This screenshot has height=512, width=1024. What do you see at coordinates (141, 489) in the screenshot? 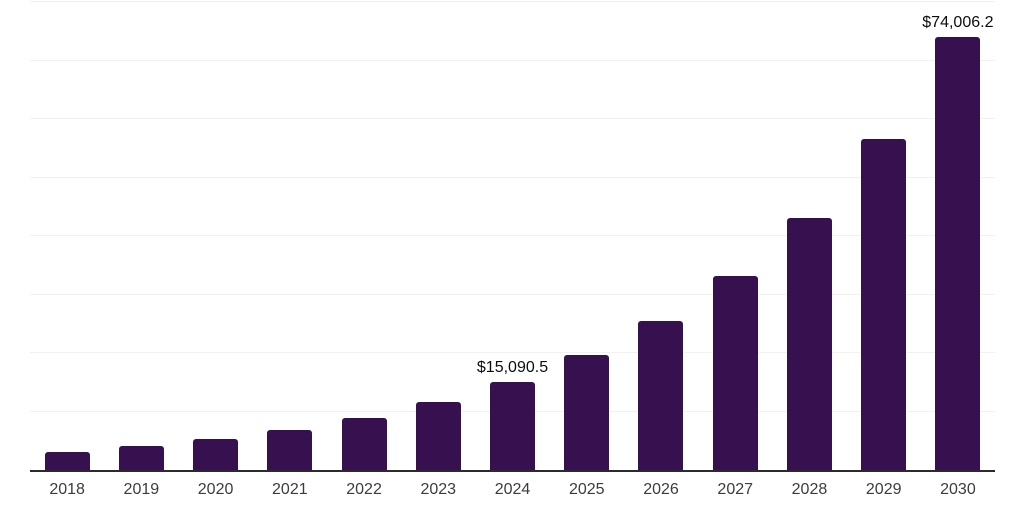
I see `x-tick-label-2019: 2019` at bounding box center [141, 489].